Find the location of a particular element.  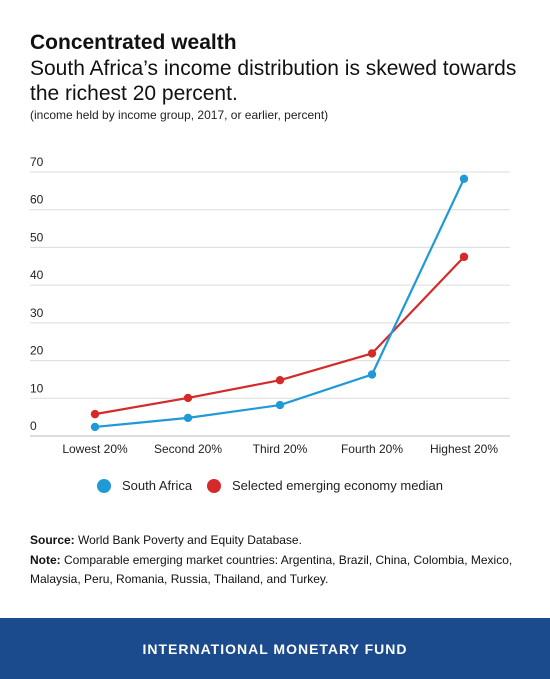

y-tick-label-60: 60 is located at coordinates (37, 200).